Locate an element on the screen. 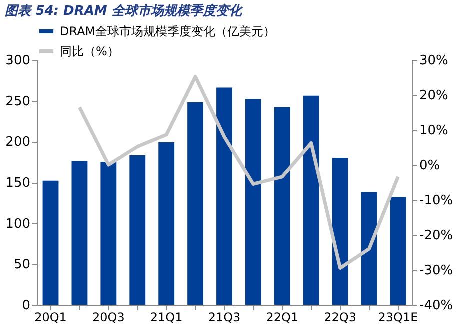  y2-tick-label: 20% is located at coordinates (434, 96).